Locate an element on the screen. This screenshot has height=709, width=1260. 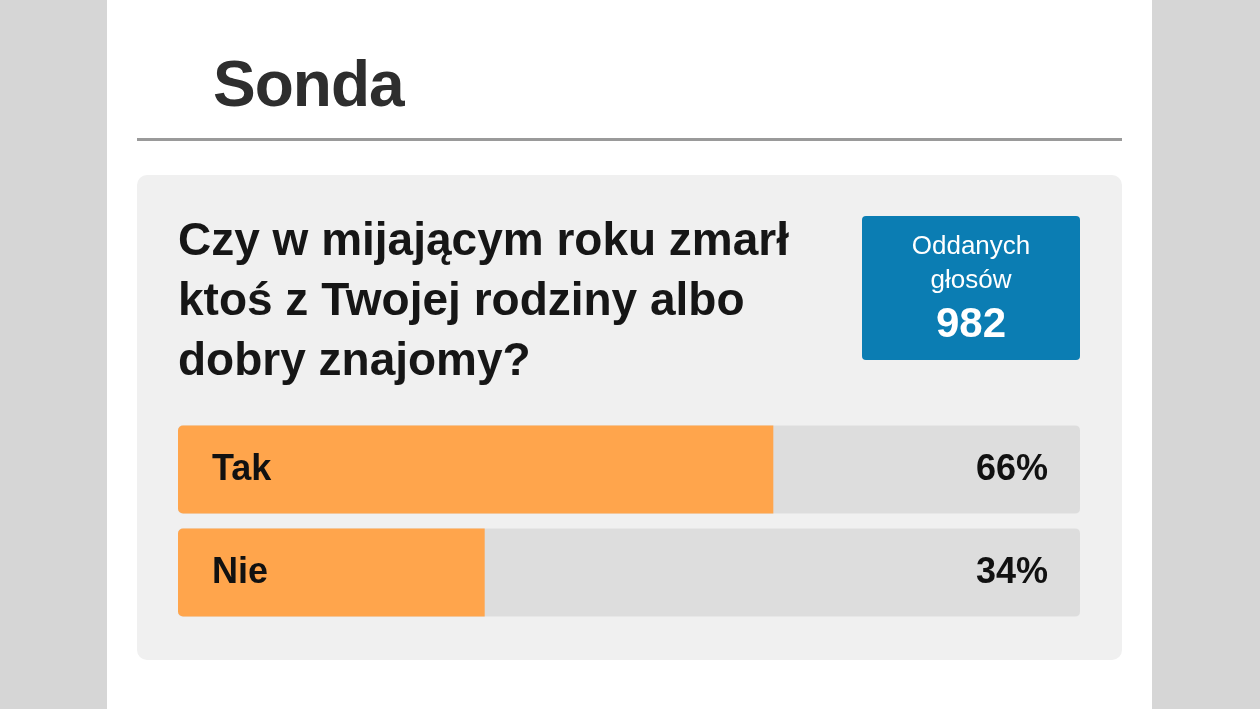
data-label: 66% is located at coordinates (1011, 468).